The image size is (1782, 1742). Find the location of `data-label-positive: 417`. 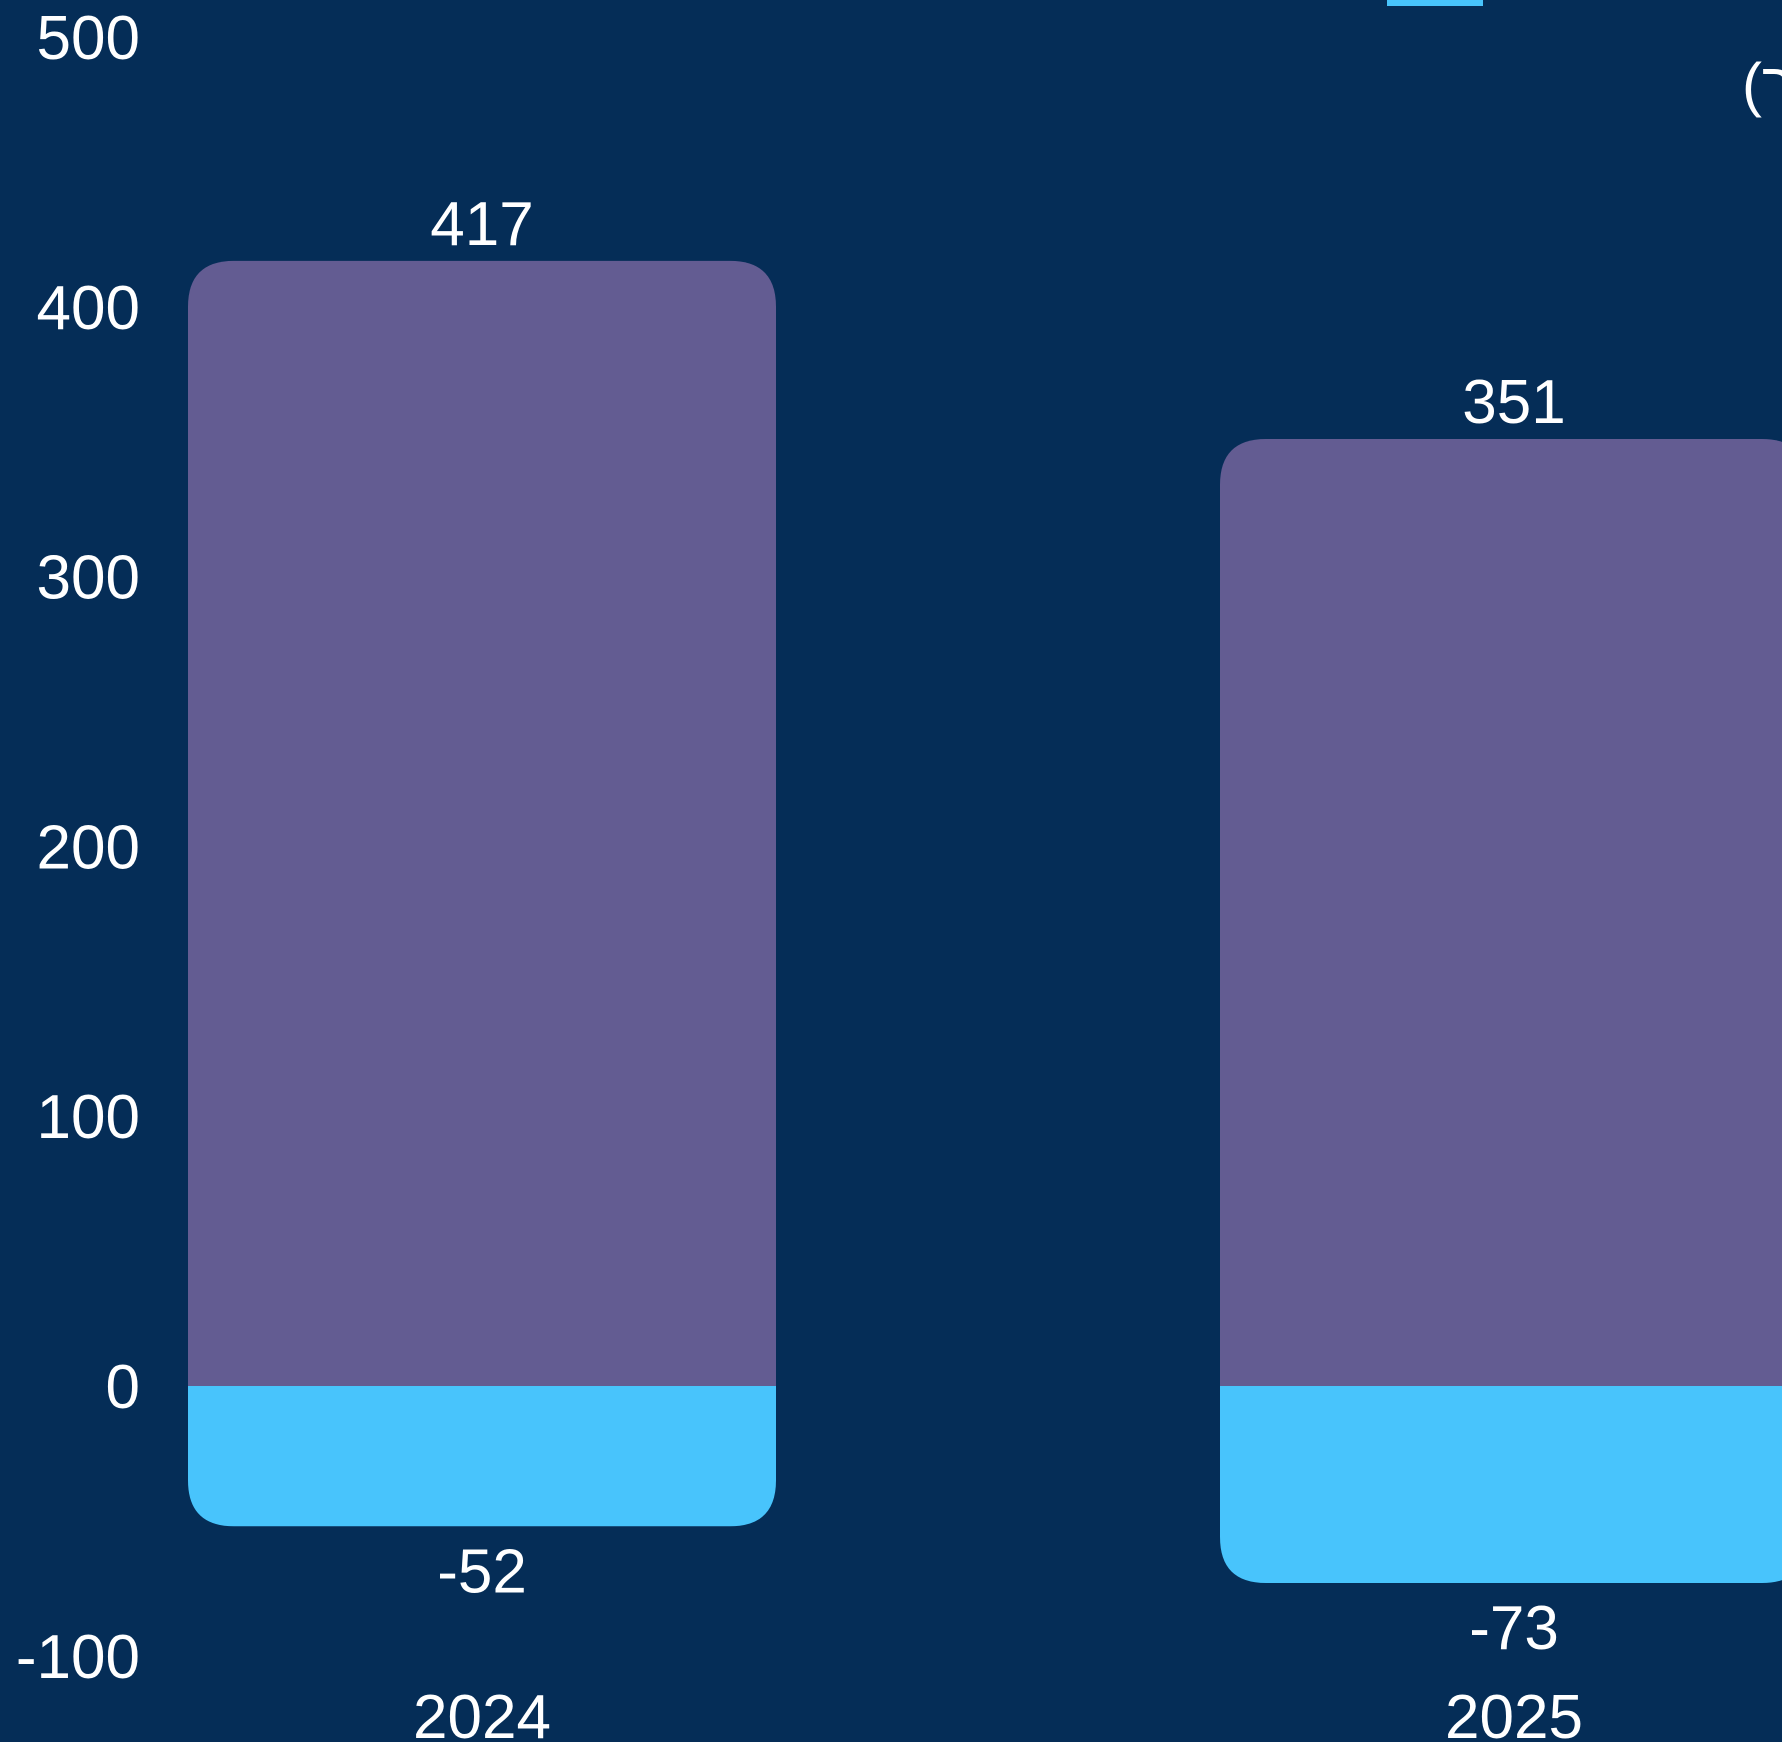

data-label-positive: 417 is located at coordinates (481, 224).